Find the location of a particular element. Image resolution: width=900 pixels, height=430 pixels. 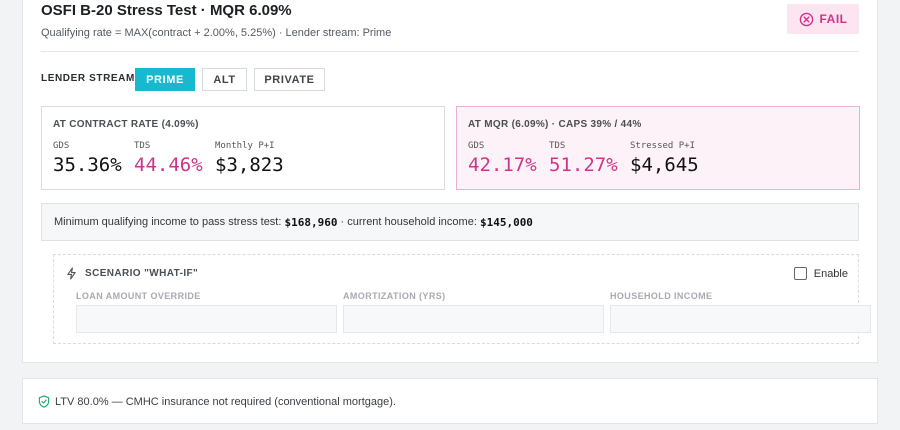

loan-amount-label: LOAN AMOUNT OVERRIDE is located at coordinates (138, 296).